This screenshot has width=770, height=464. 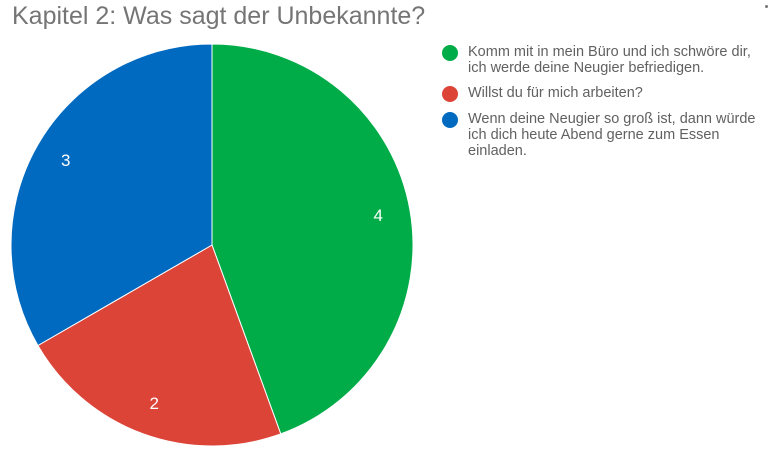 I want to click on more-options-icon, so click(x=766, y=6).